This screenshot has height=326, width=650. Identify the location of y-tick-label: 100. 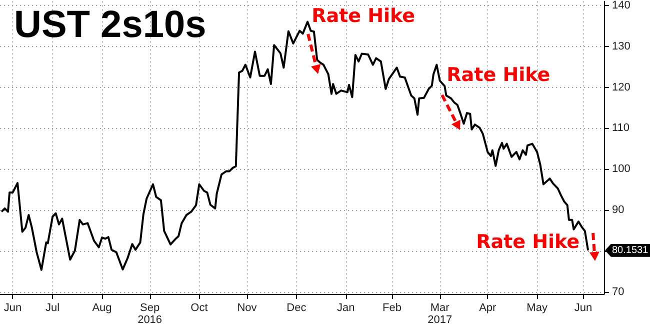
(621, 169).